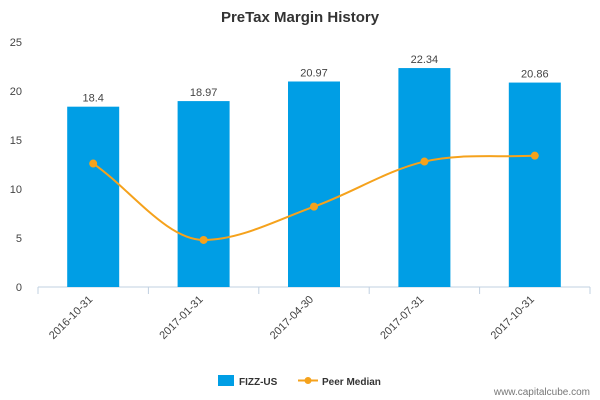 This screenshot has height=400, width=600. I want to click on x-tick-label: 2017-04-30, so click(292, 318).